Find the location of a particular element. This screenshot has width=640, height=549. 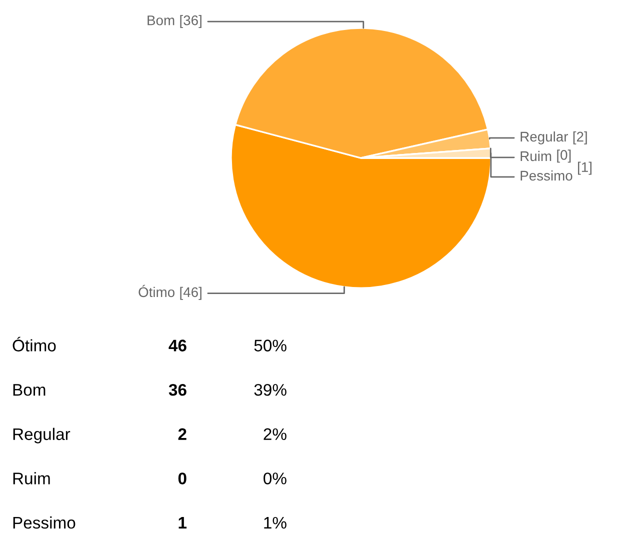

text: 36 is located at coordinates (177, 390).